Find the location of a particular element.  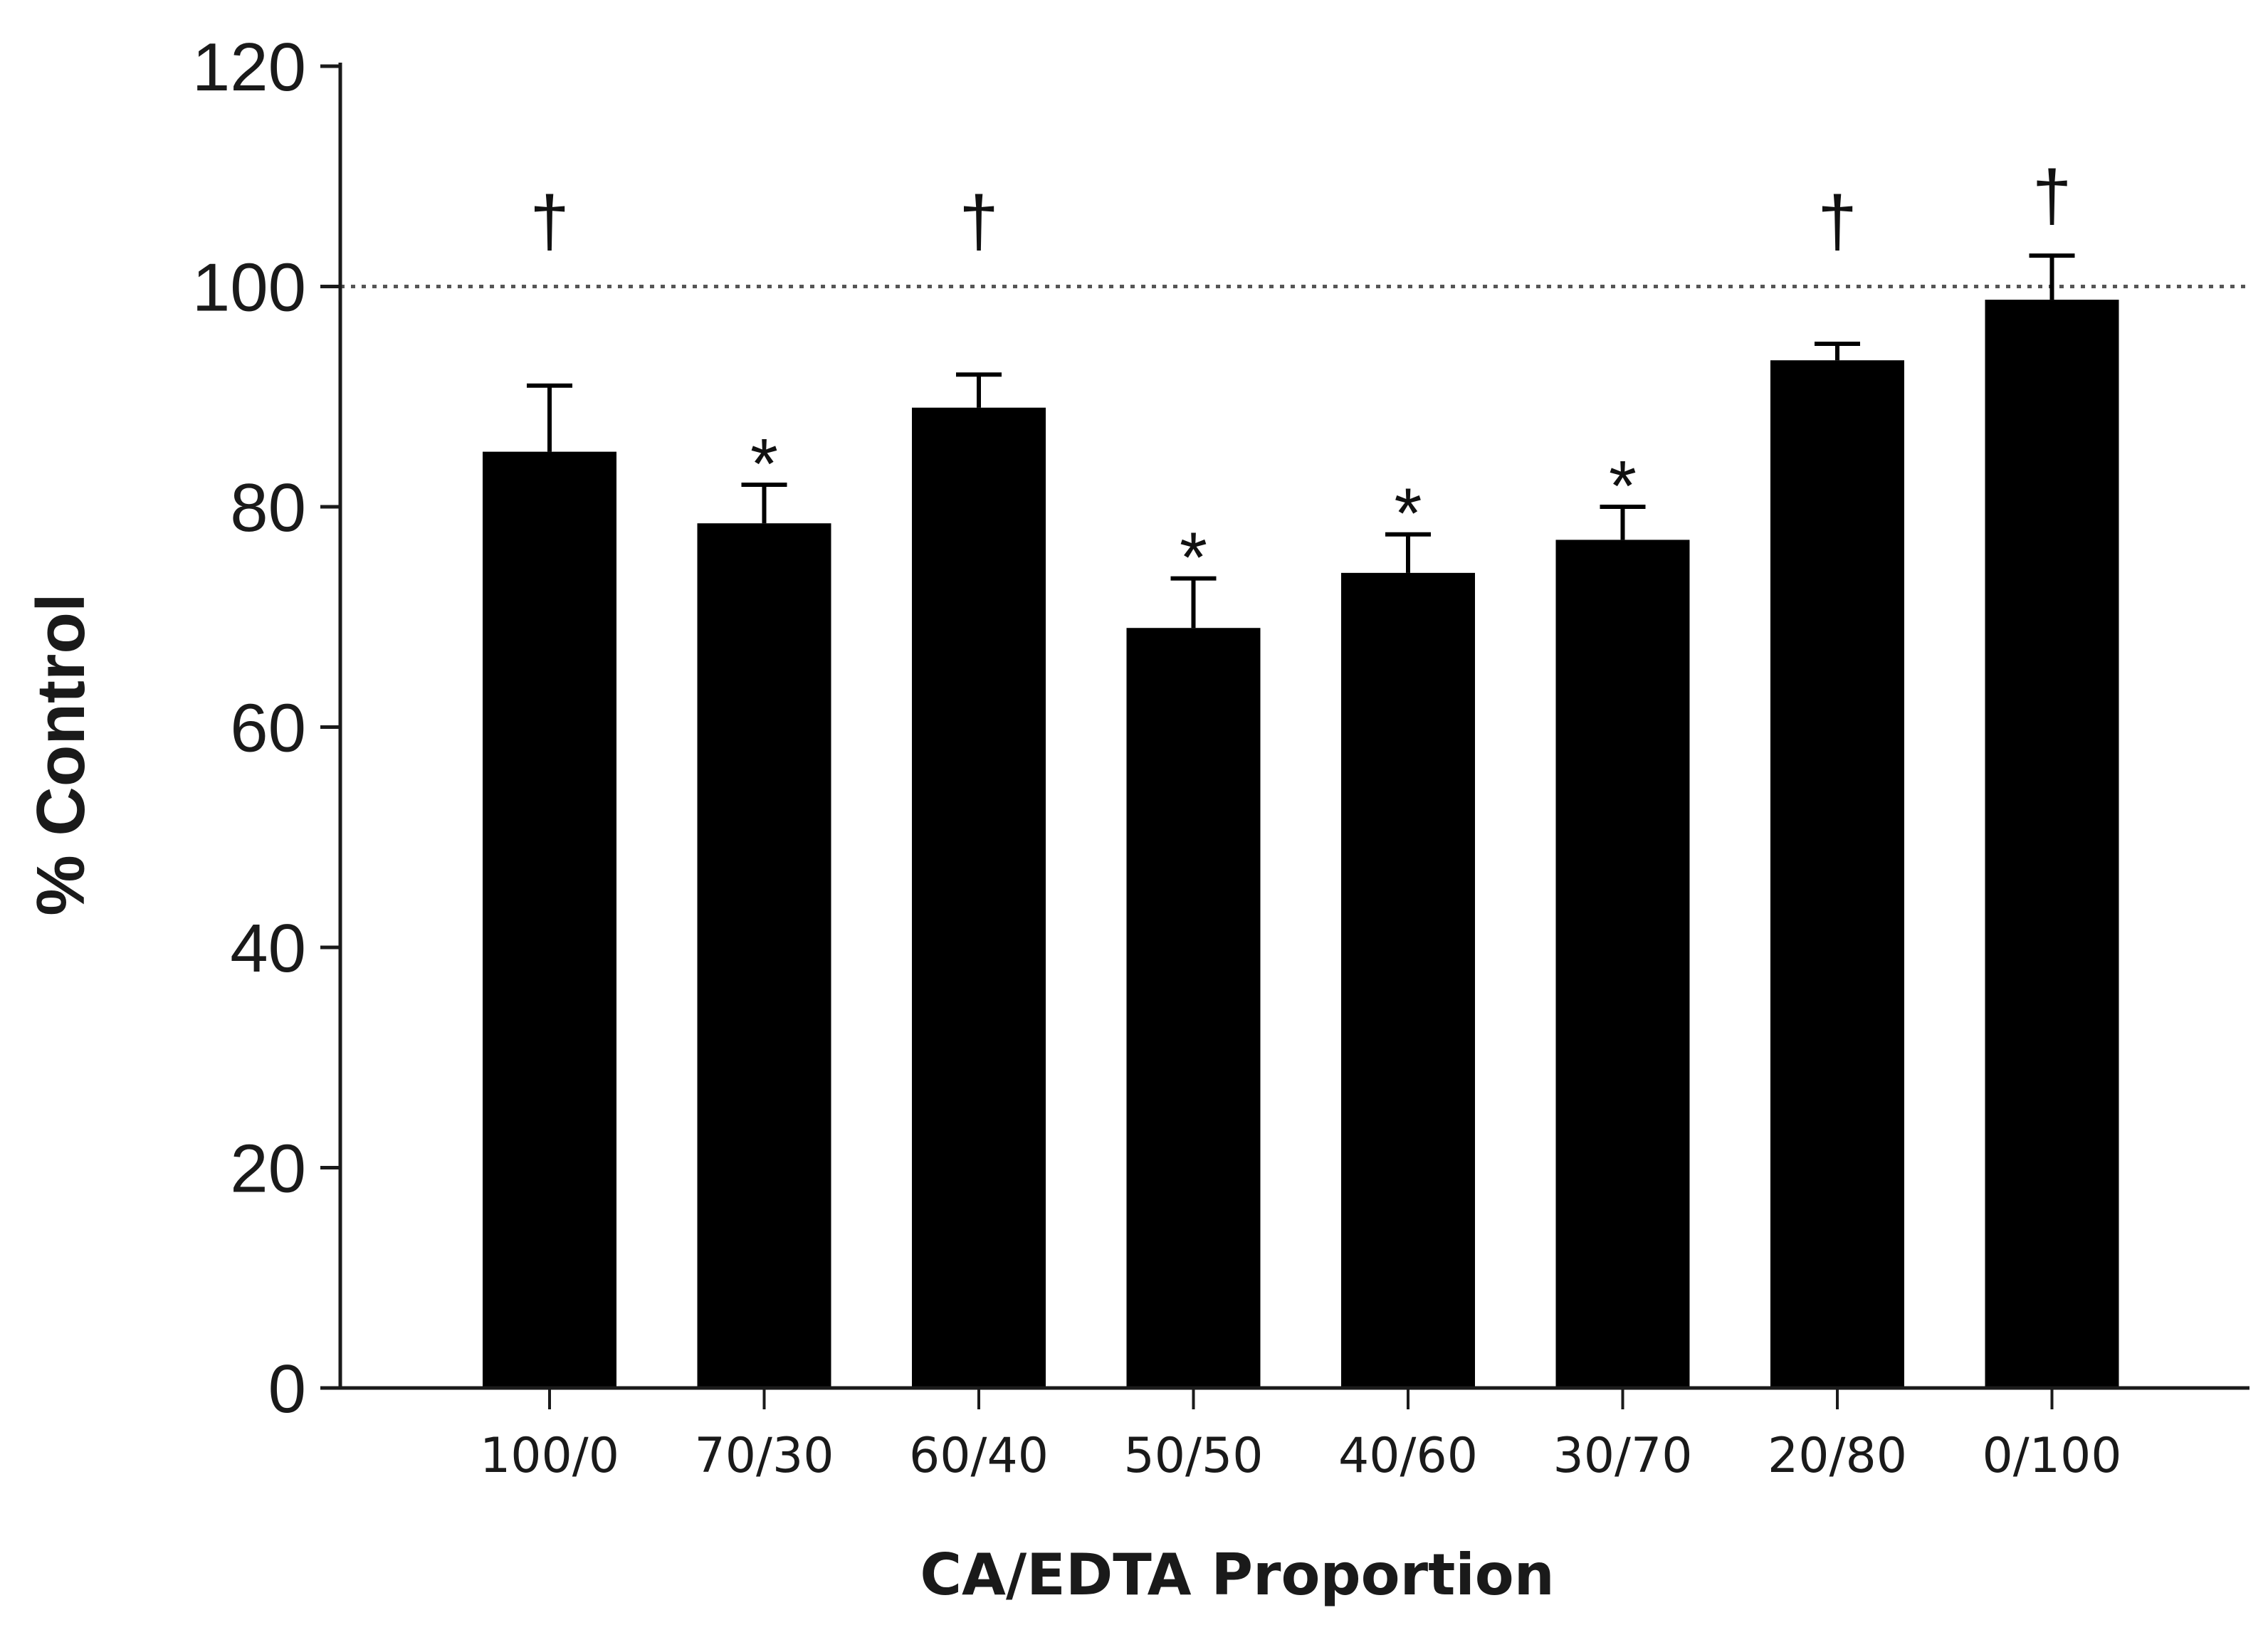

y-tick-label: 0 is located at coordinates (287, 1389).